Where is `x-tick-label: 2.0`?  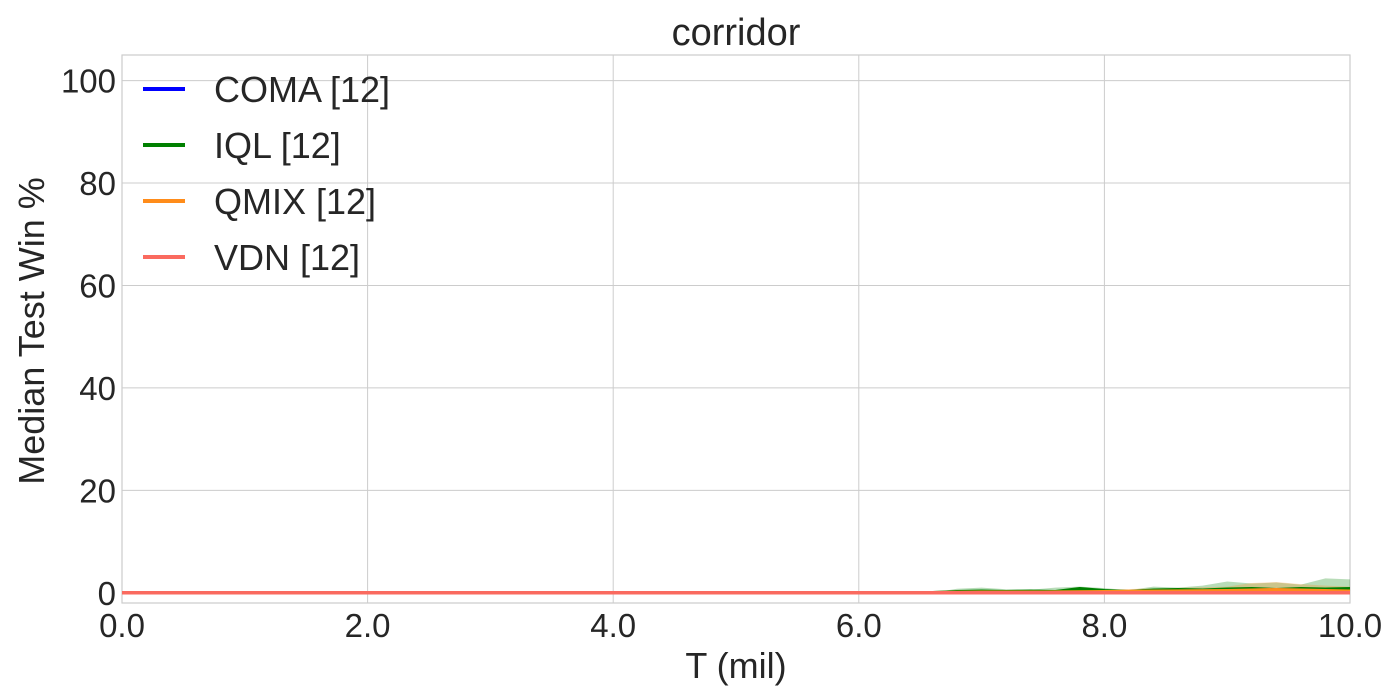
x-tick-label: 2.0 is located at coordinates (368, 625).